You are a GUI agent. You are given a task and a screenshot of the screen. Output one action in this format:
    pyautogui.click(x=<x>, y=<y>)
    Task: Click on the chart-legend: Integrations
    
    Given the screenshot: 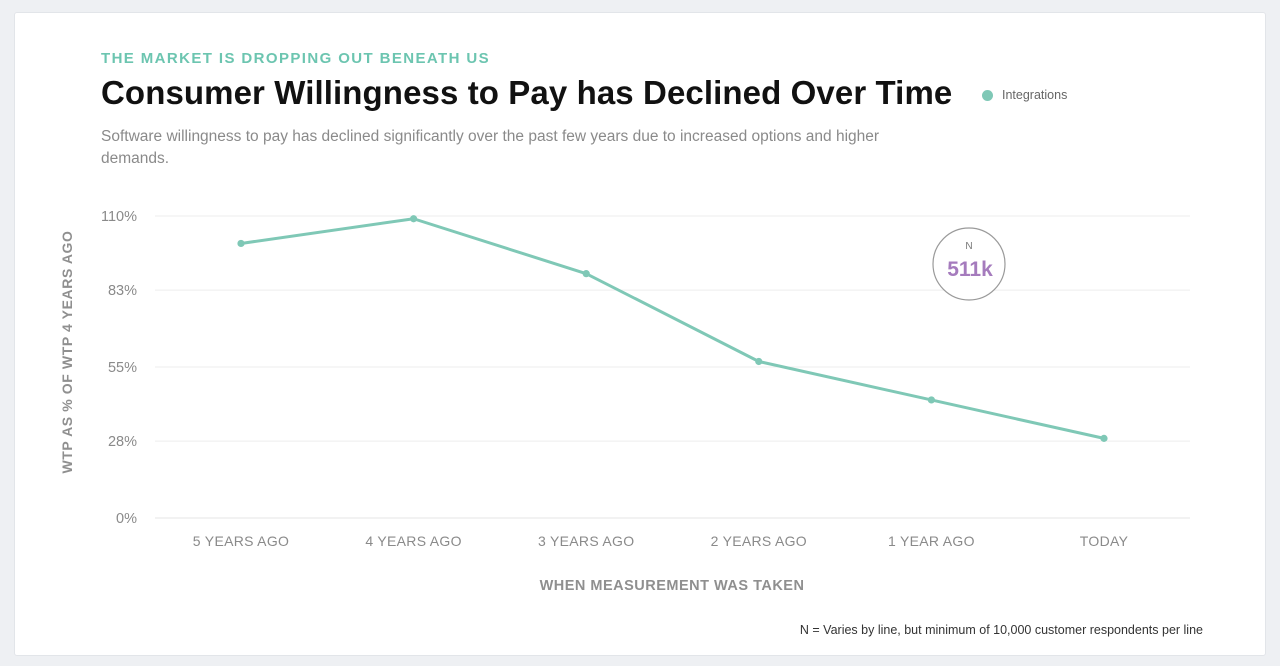 What is the action you would take?
    pyautogui.click(x=1024, y=95)
    